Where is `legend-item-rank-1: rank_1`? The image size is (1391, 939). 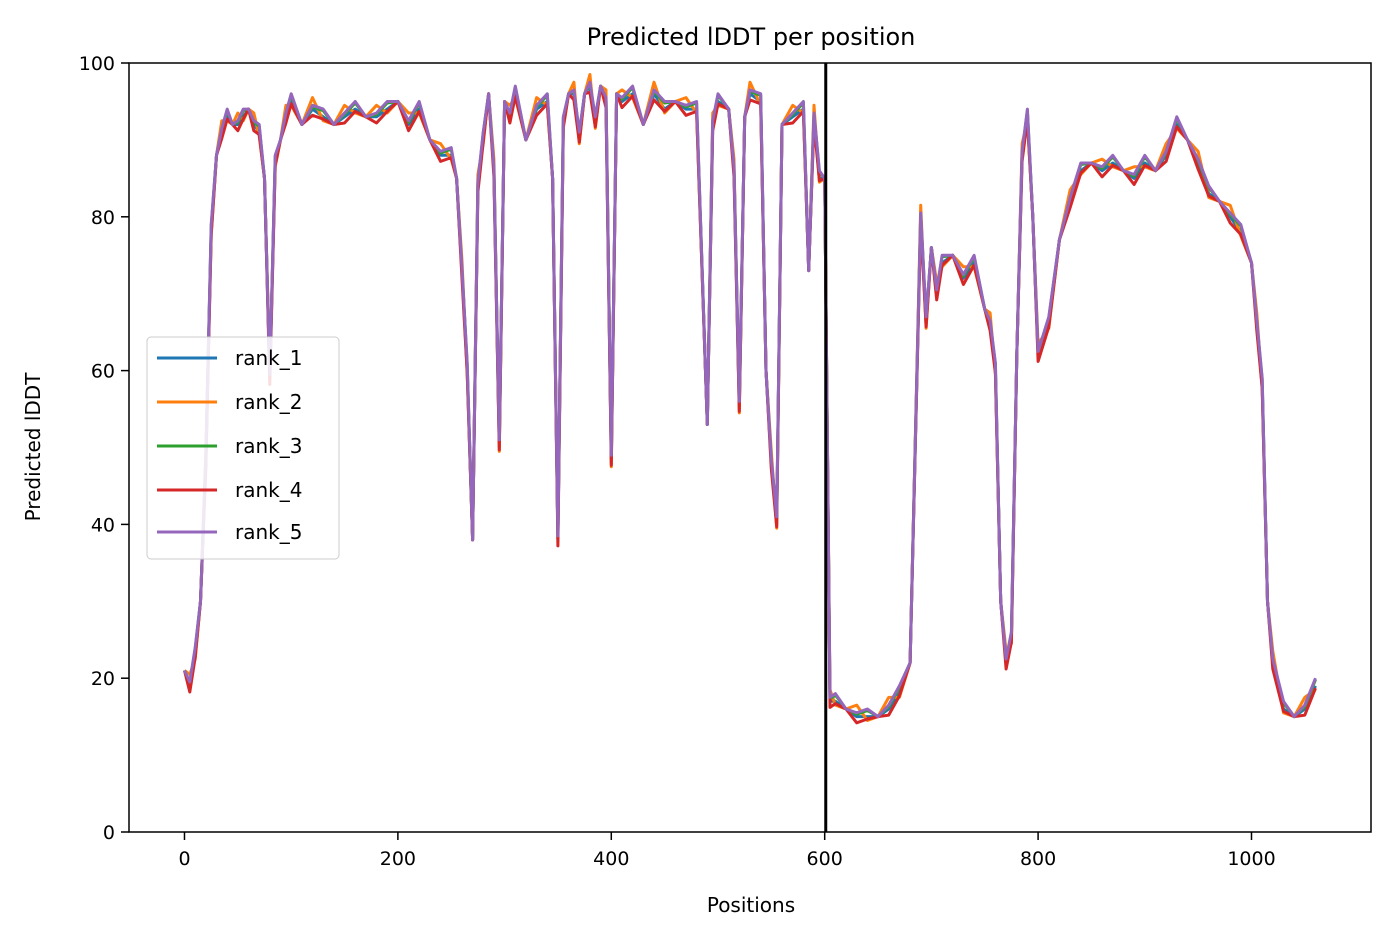
legend-item-rank-1: rank_1 is located at coordinates (229, 358).